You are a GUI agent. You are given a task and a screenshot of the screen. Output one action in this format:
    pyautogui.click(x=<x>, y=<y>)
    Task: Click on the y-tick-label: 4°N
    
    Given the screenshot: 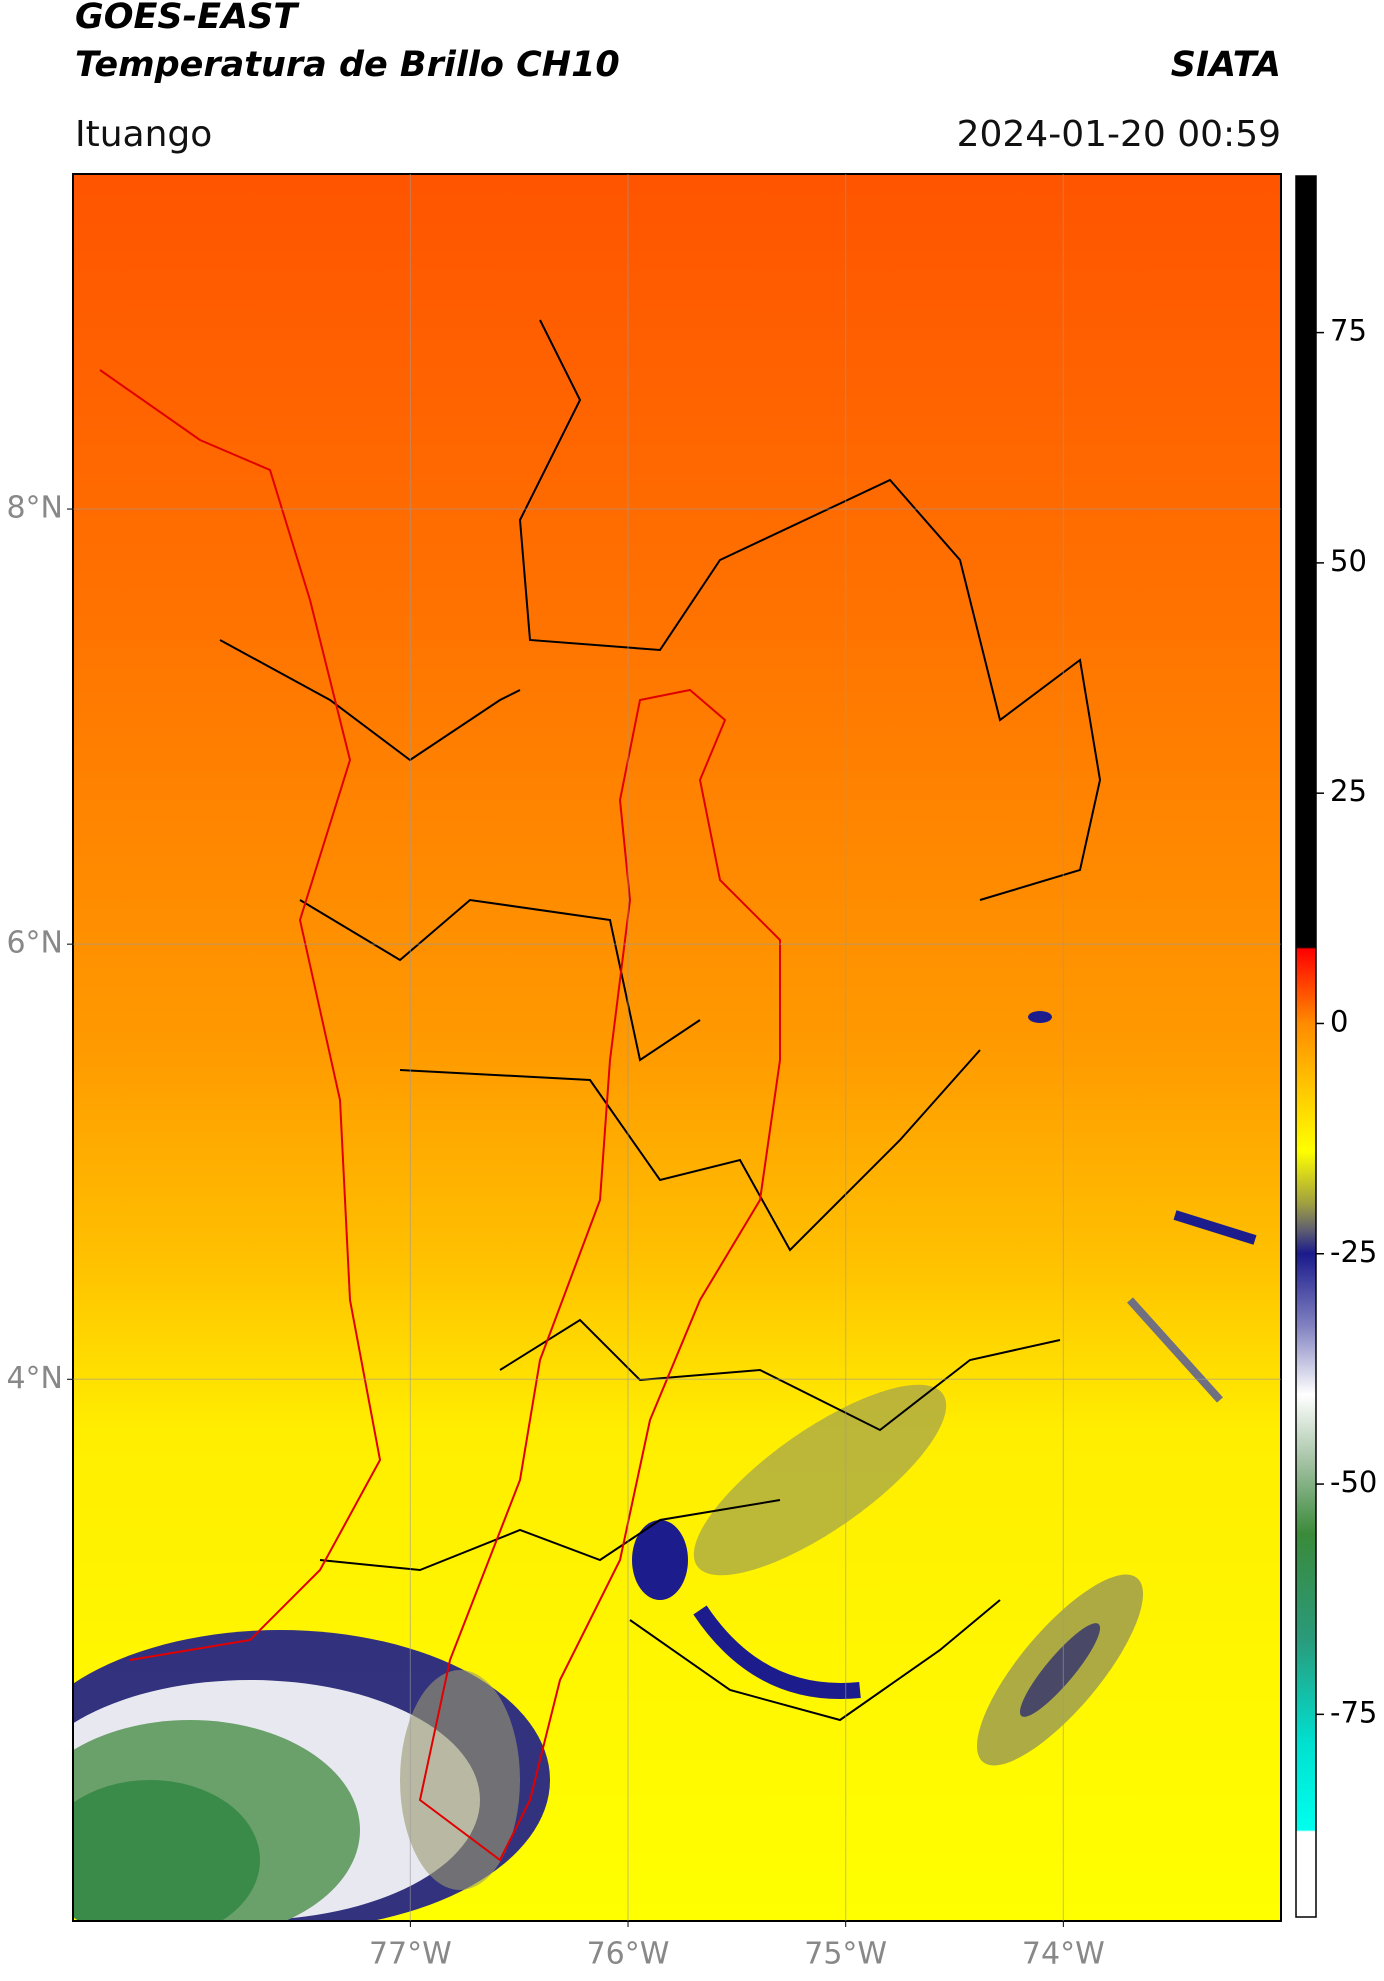 What is the action you would take?
    pyautogui.click(x=34, y=1378)
    